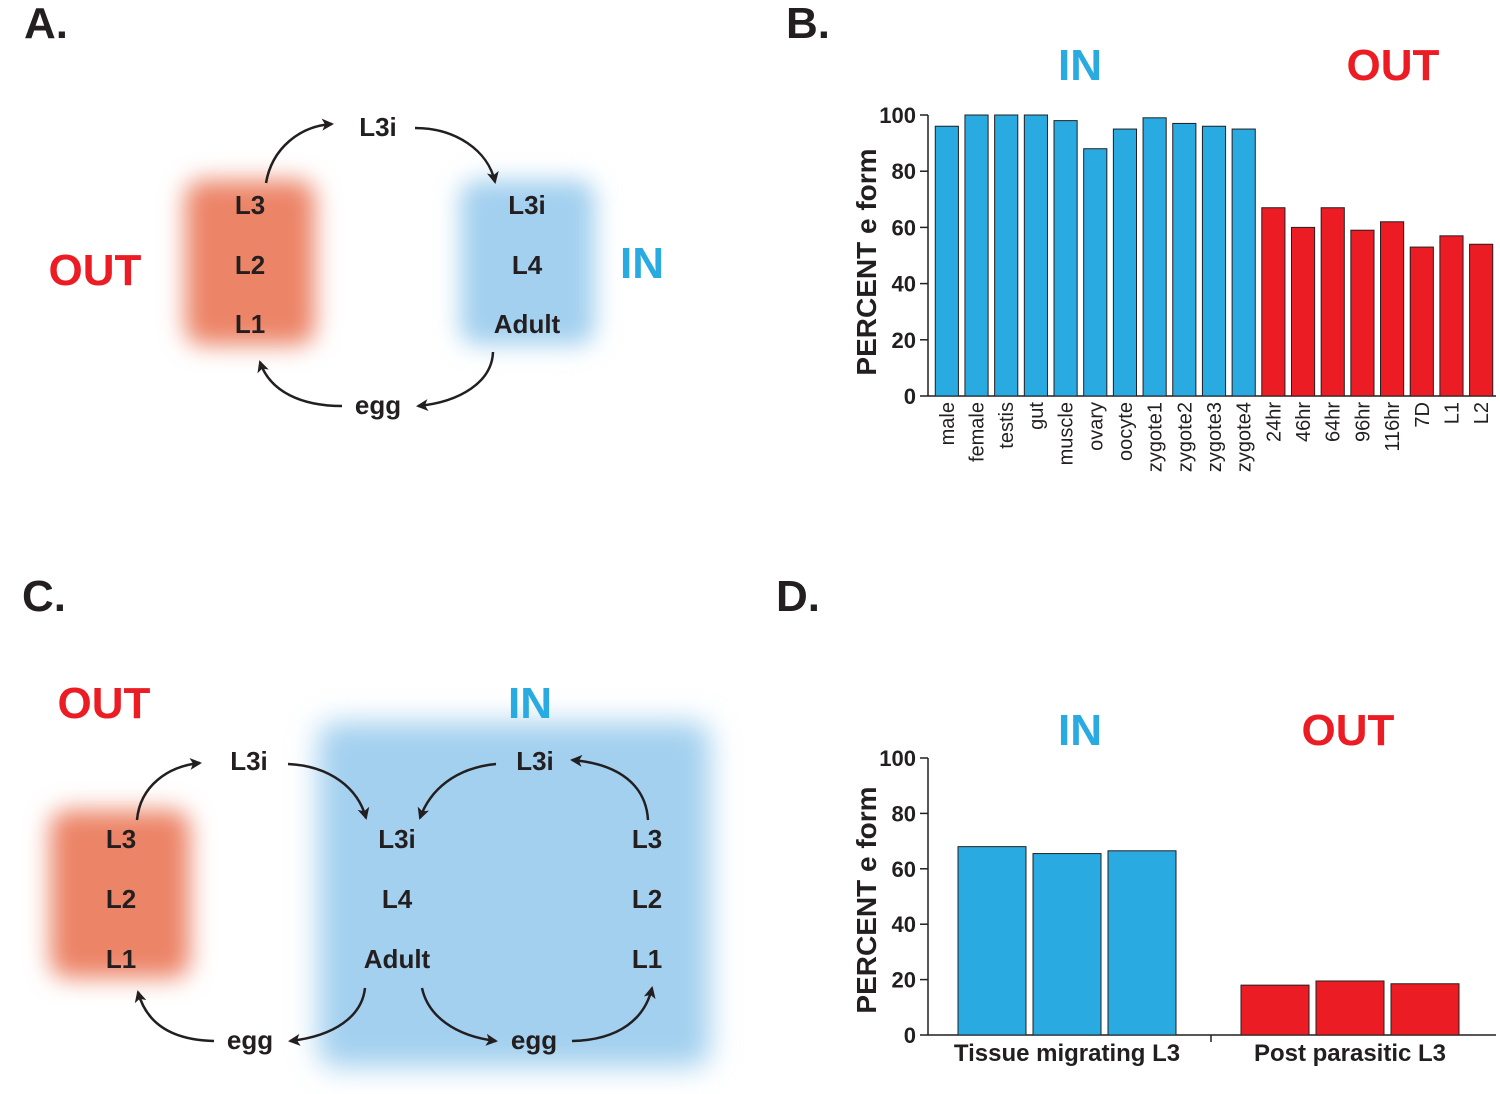 The image size is (1500, 1094). Describe the element at coordinates (378, 127) in the screenshot. I see `l3i-top-label: L3i` at that location.